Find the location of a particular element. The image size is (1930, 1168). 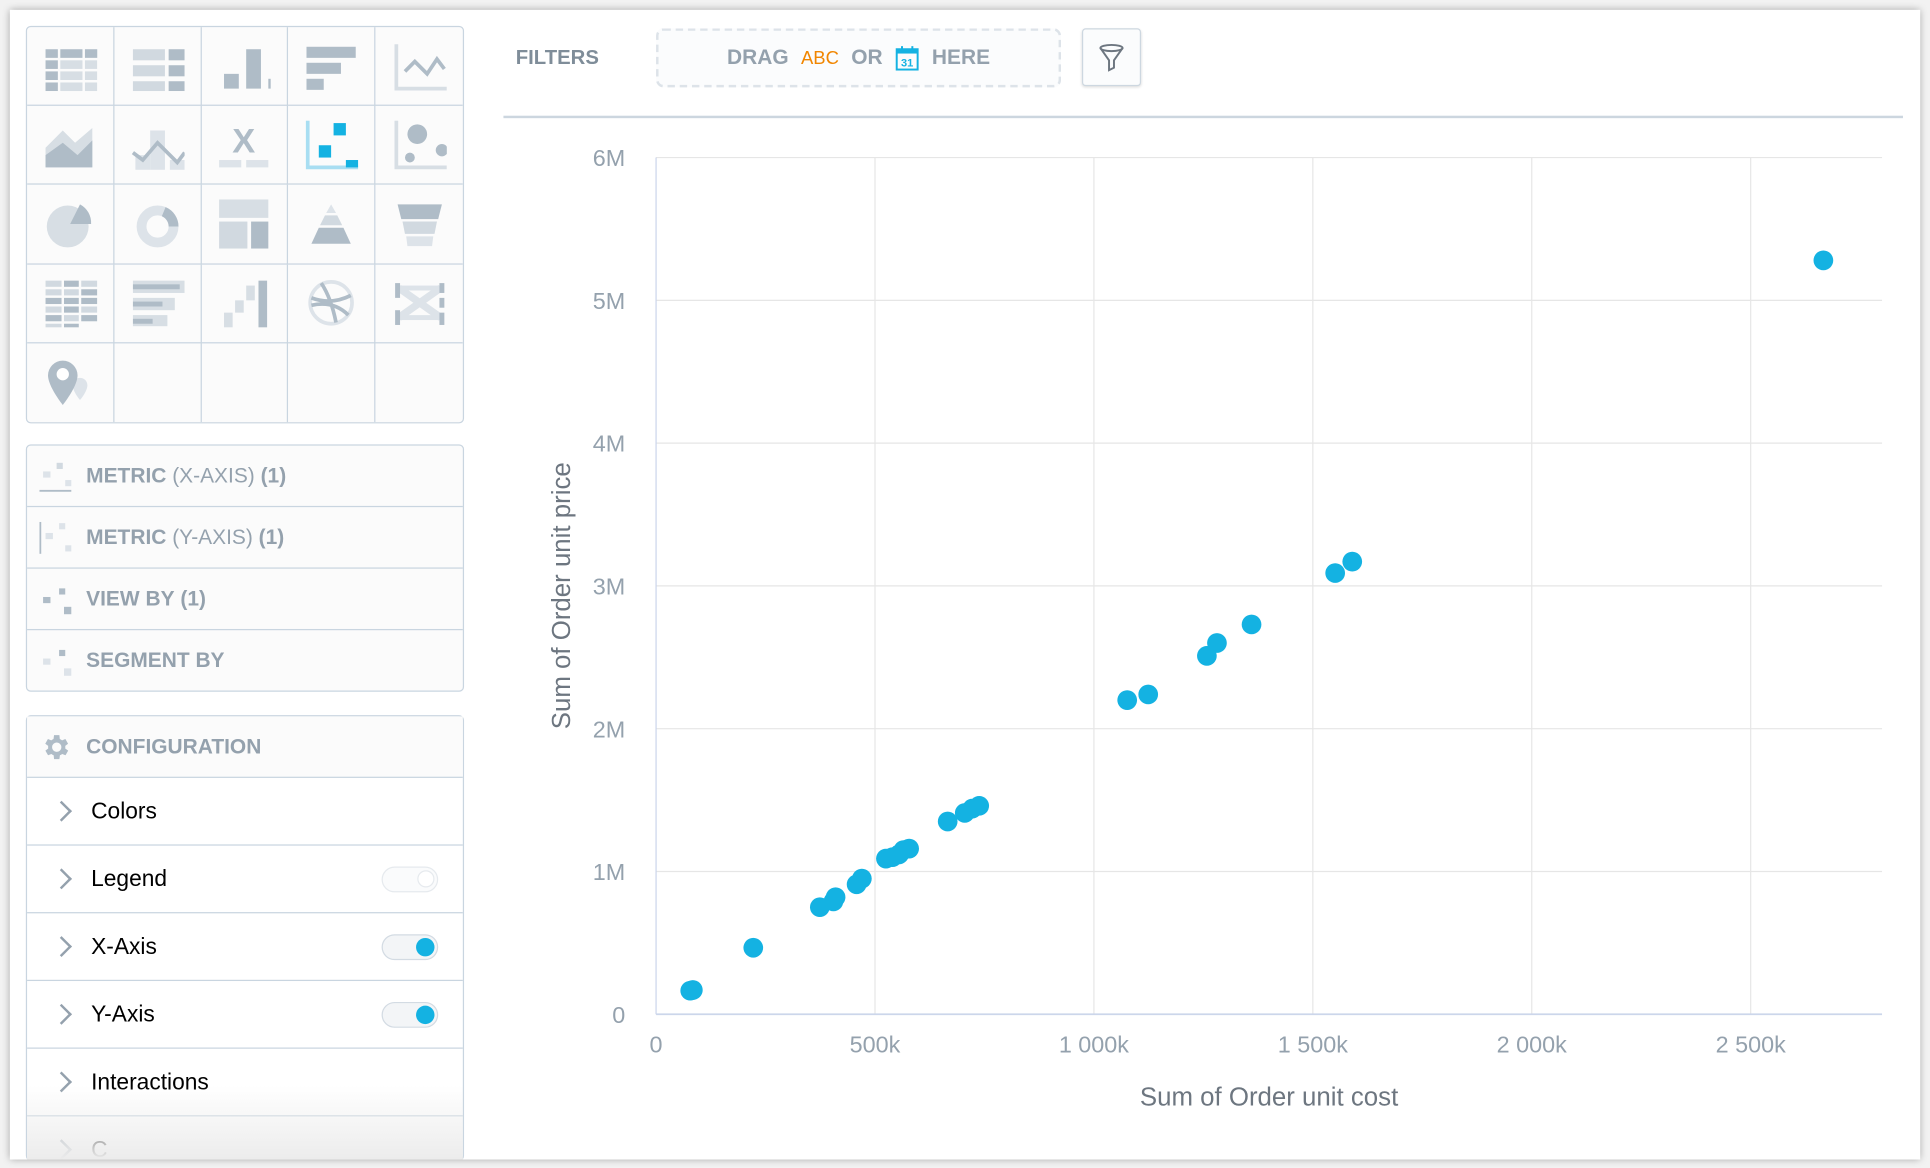

chart-type-heatmap is located at coordinates (71, 304).